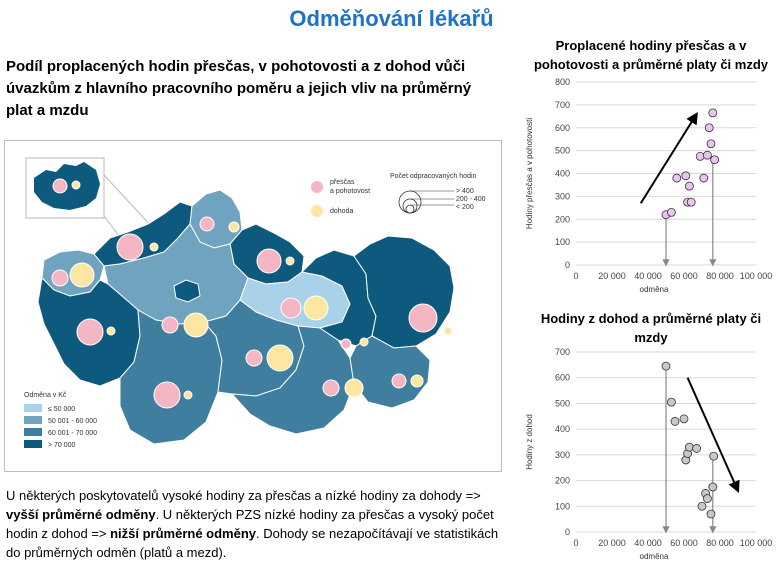 This screenshot has width=783, height=573. What do you see at coordinates (720, 276) in the screenshot?
I see `chart1-xtick-label: 80 000` at bounding box center [720, 276].